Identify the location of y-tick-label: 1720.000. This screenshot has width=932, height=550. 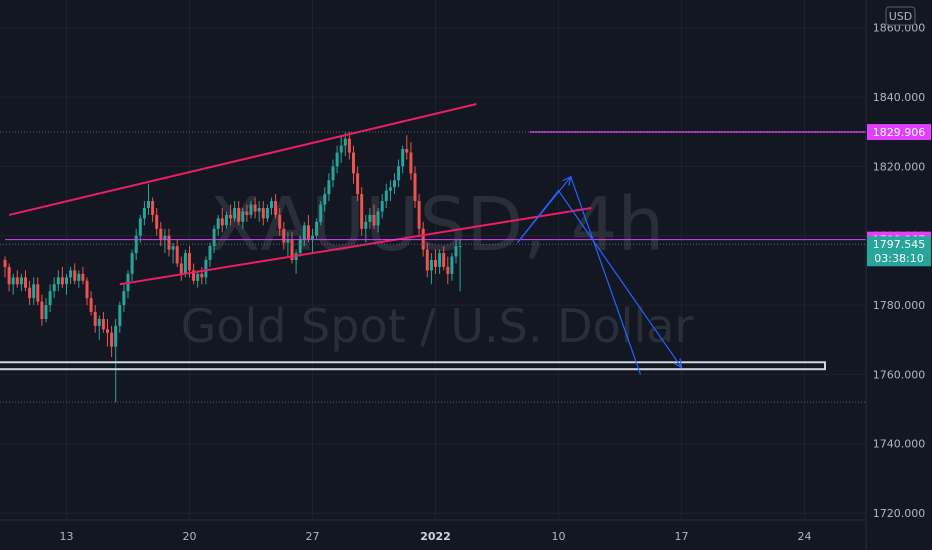
(899, 513).